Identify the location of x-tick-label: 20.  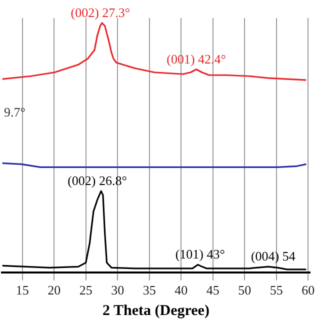
(54, 290).